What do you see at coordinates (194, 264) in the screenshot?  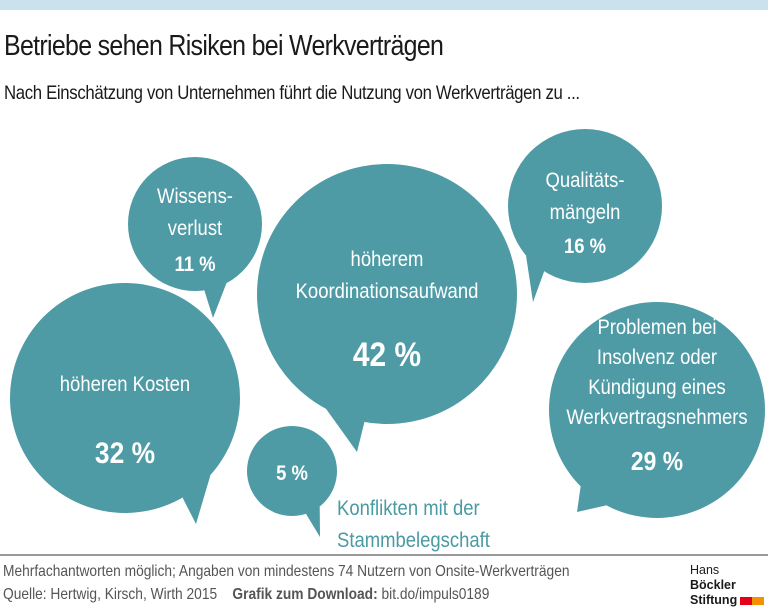 I see `bubble-value: 11 %` at bounding box center [194, 264].